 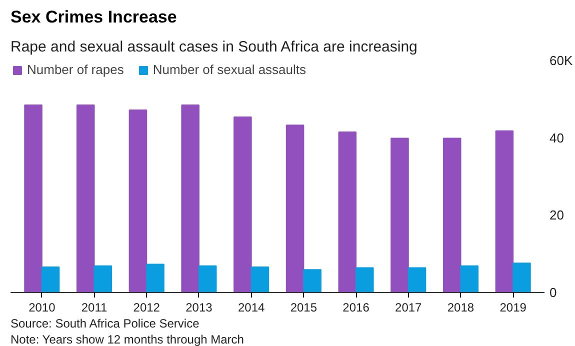 I want to click on chart-subtitle: Rape and sexual assault cases in South Africa are increasing, so click(x=214, y=47).